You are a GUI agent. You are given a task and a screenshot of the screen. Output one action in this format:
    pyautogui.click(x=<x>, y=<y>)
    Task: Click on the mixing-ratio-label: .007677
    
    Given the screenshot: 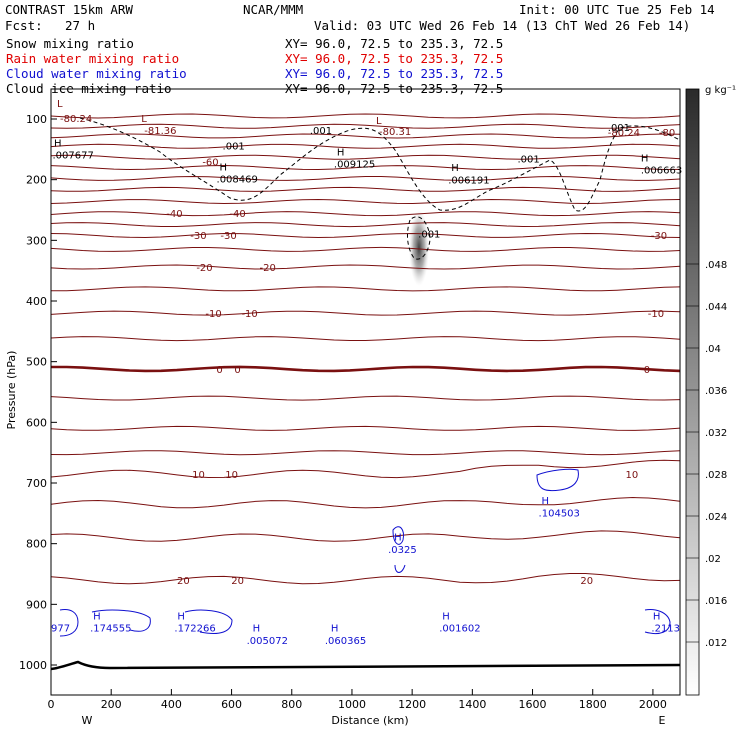 What is the action you would take?
    pyautogui.click(x=73, y=155)
    